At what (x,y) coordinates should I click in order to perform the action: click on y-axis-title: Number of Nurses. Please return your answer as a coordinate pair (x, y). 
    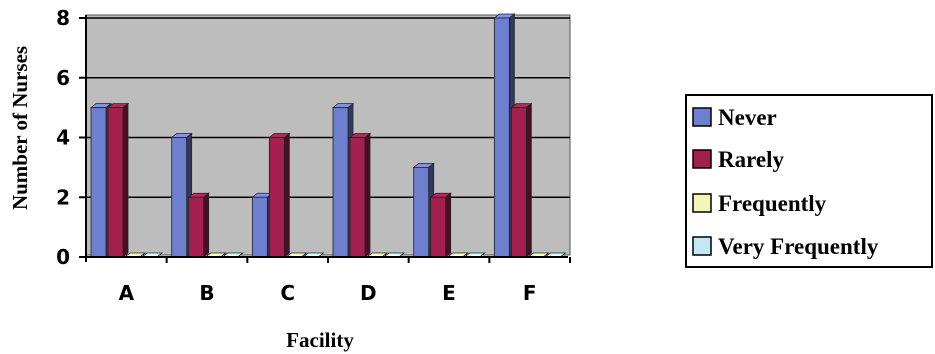
    Looking at the image, I should click on (20, 128).